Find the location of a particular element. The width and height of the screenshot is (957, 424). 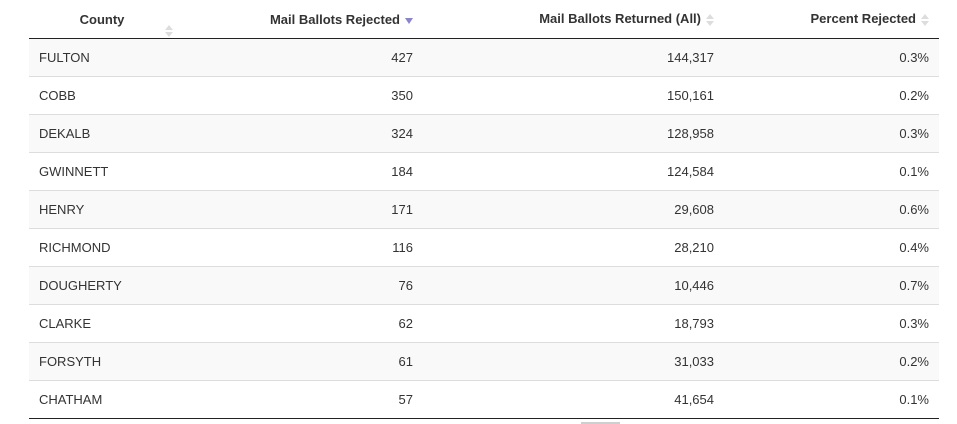

cell-returned: 144,317 is located at coordinates (573, 57).